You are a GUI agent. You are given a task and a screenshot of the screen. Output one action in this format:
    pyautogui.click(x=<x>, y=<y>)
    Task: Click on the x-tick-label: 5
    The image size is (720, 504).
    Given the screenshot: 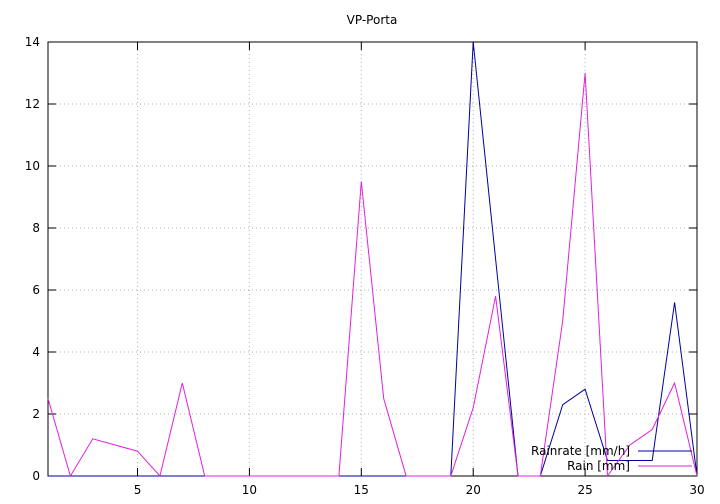 What is the action you would take?
    pyautogui.click(x=138, y=490)
    